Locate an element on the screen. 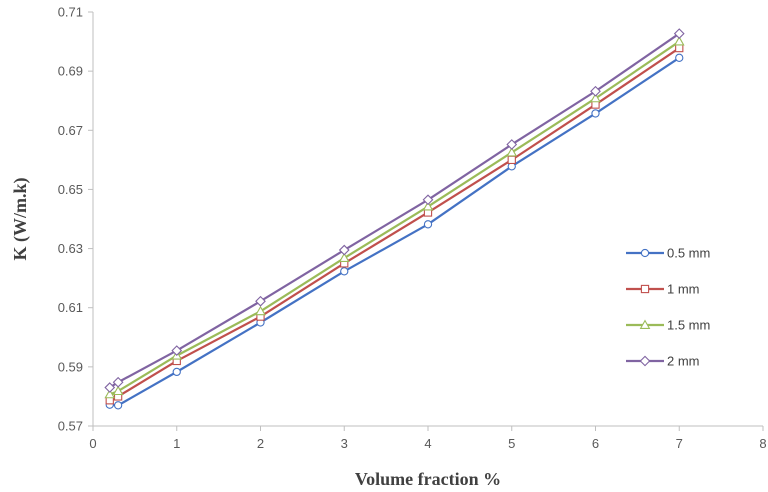  legend-label: 1.5 mm is located at coordinates (688, 325).